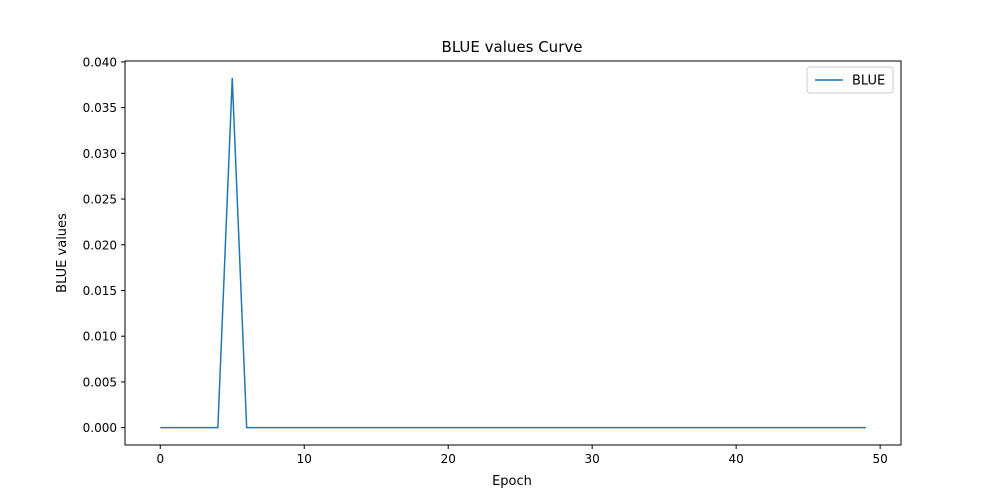 The height and width of the screenshot is (504, 1000). What do you see at coordinates (100, 382) in the screenshot?
I see `y-tick-label: 0.005` at bounding box center [100, 382].